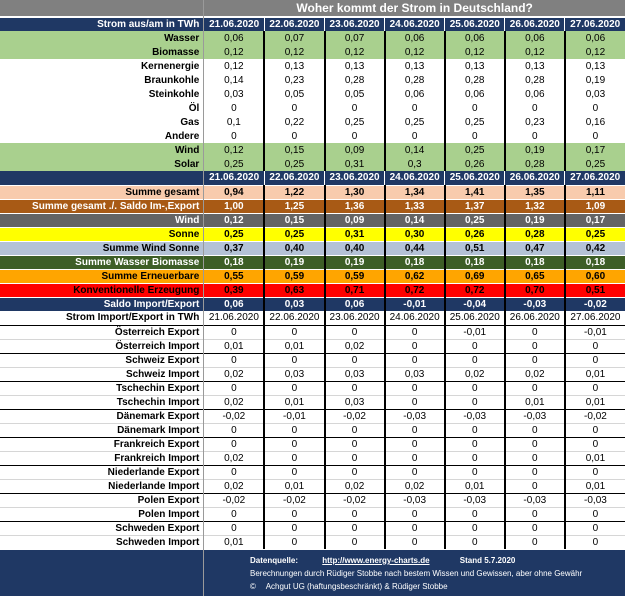 The image size is (625, 596). I want to click on row-label: Summe gesamt ./. Saldo Im-,Export, so click(102, 205).